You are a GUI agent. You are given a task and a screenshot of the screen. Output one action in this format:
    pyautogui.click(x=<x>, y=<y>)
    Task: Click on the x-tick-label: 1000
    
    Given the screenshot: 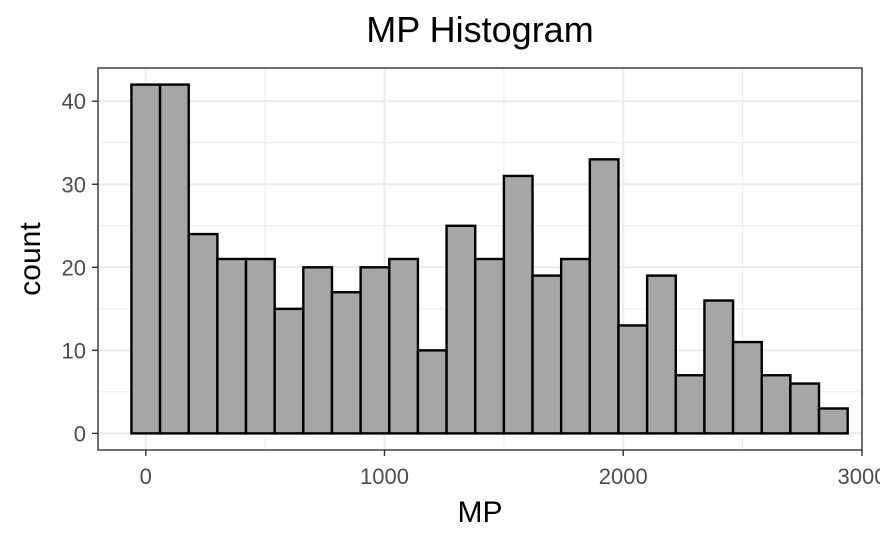 What is the action you would take?
    pyautogui.click(x=384, y=476)
    